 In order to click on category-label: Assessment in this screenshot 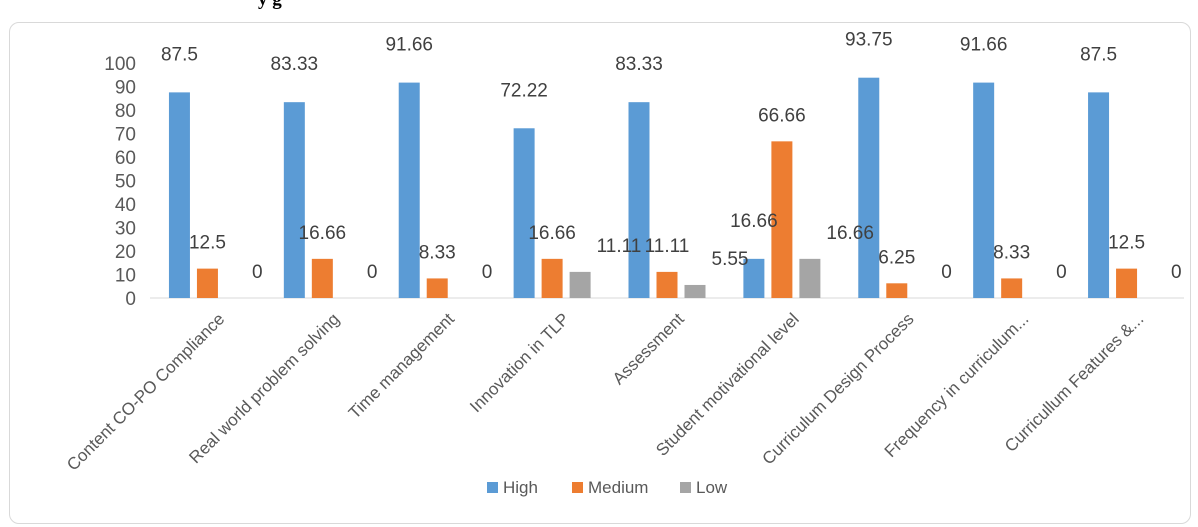, I will do `click(648, 348)`.